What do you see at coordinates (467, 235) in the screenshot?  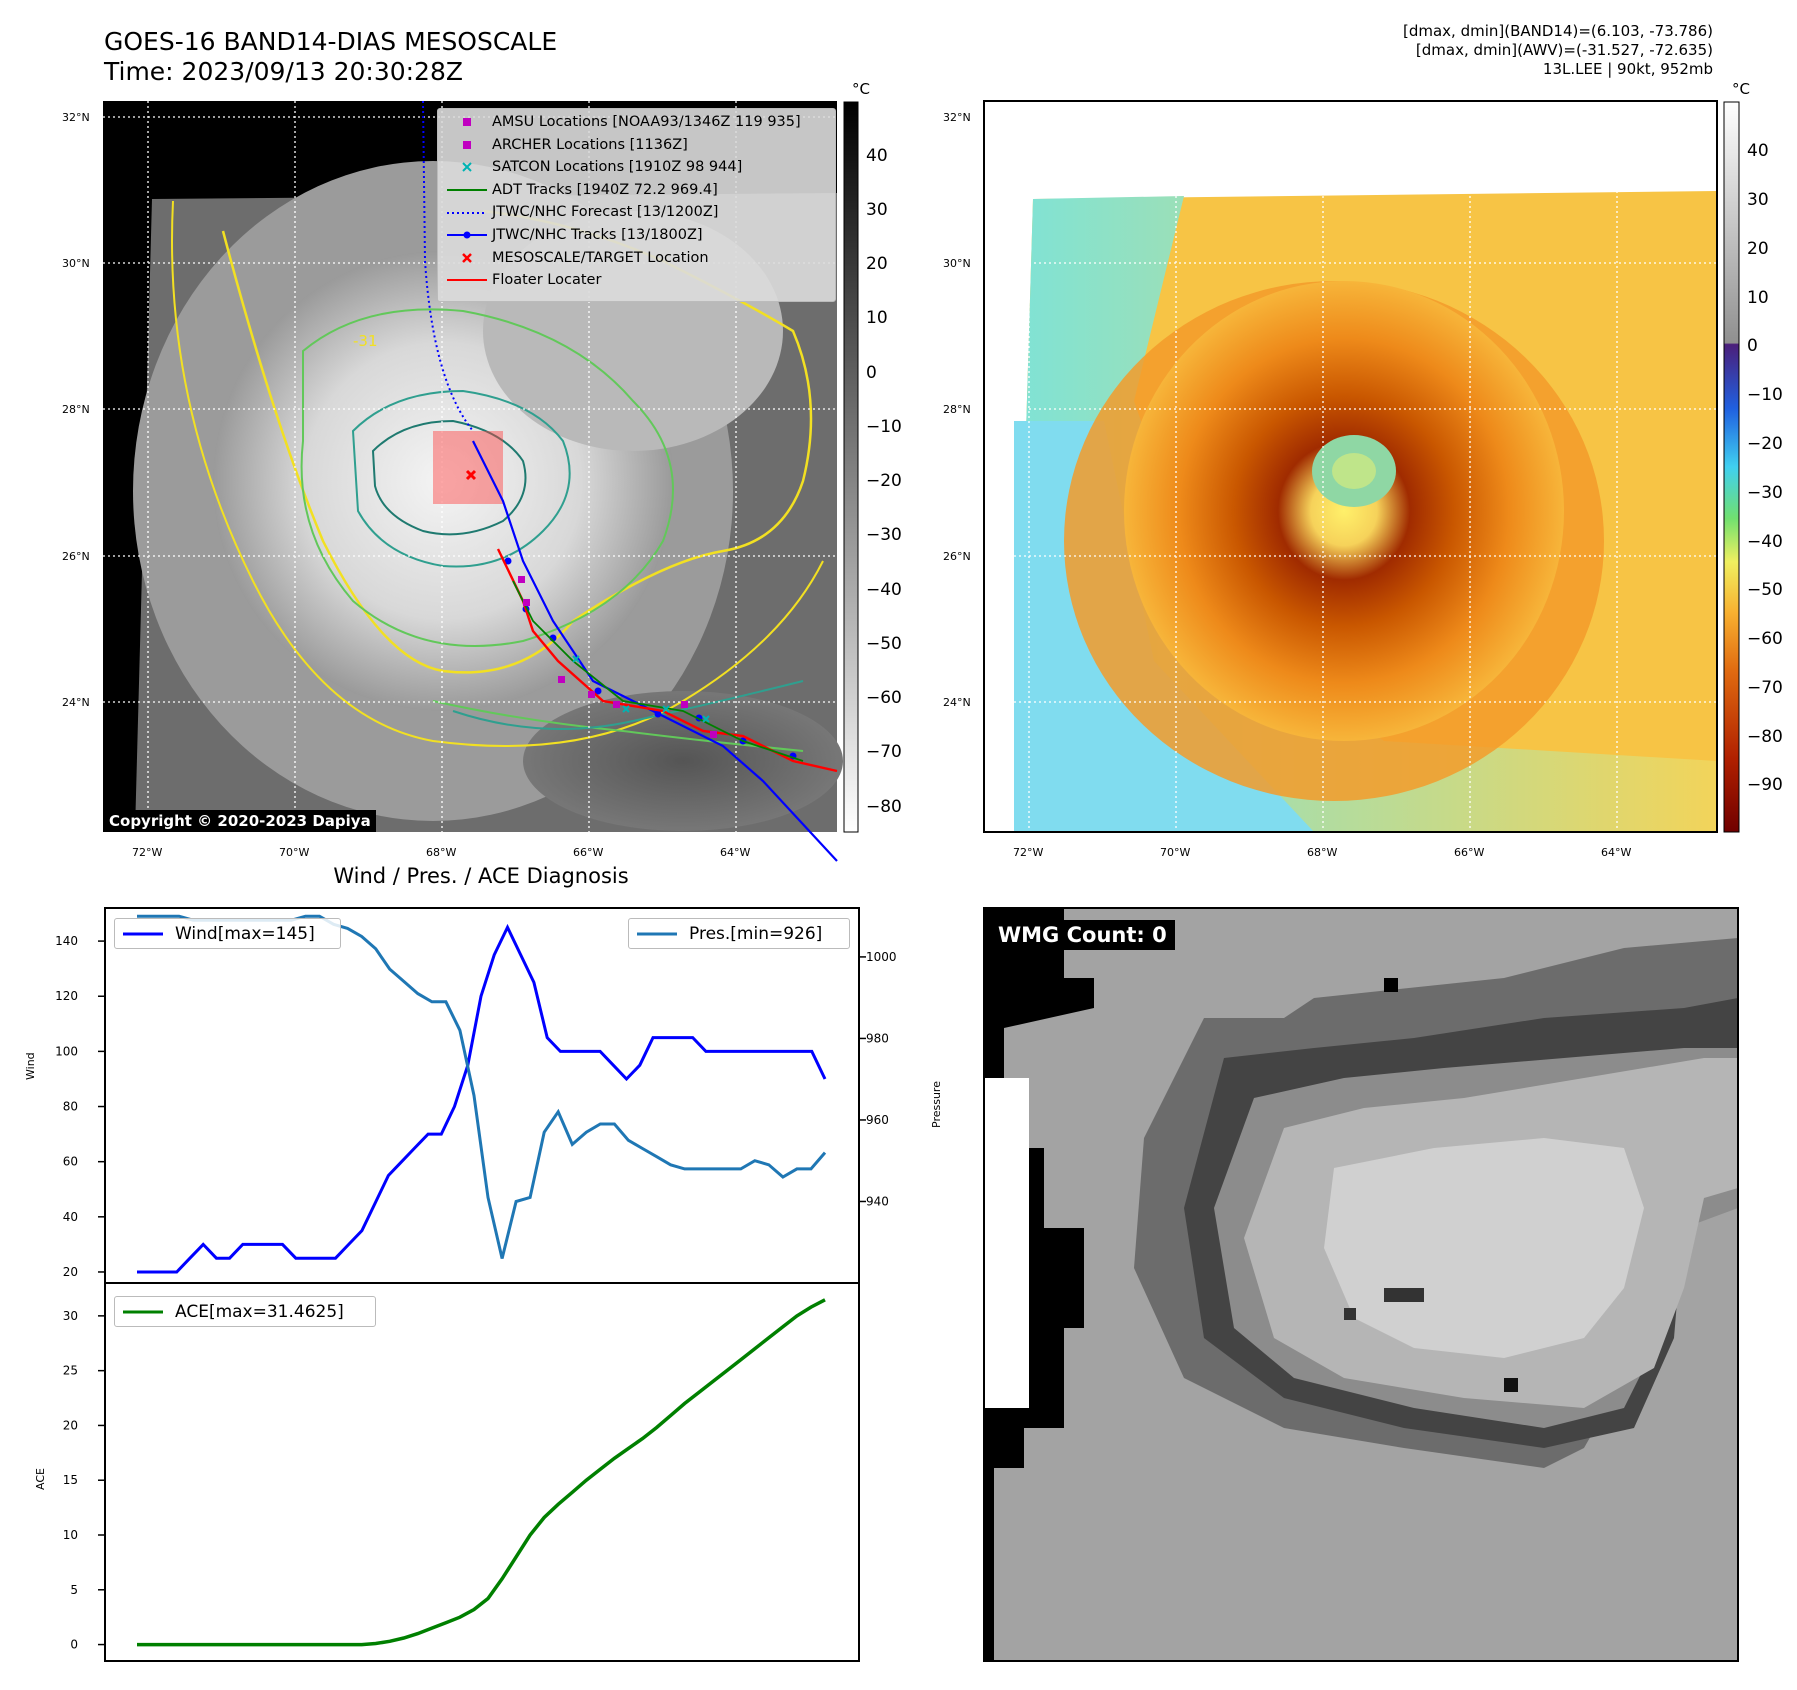 I see `line-dot-icon` at bounding box center [467, 235].